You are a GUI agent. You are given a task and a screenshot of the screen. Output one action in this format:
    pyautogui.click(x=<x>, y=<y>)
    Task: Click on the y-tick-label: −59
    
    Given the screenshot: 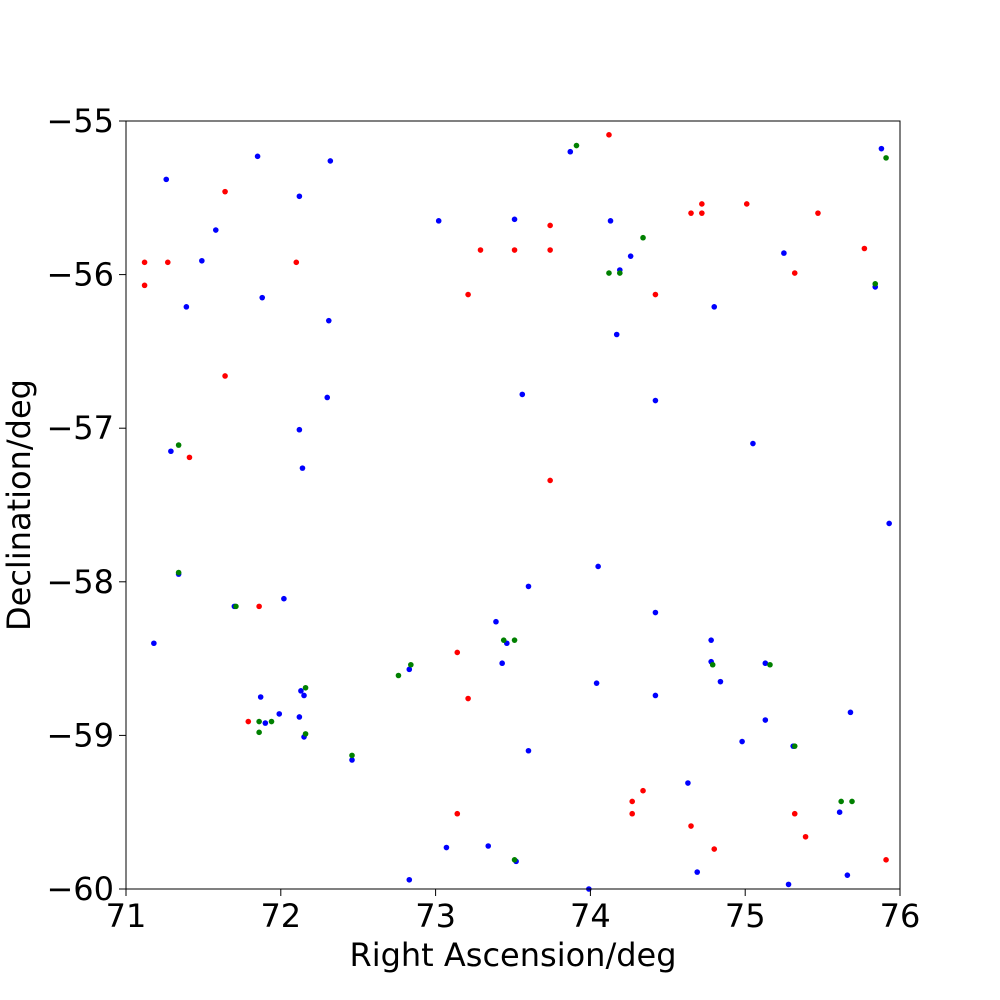 What is the action you would take?
    pyautogui.click(x=80, y=735)
    